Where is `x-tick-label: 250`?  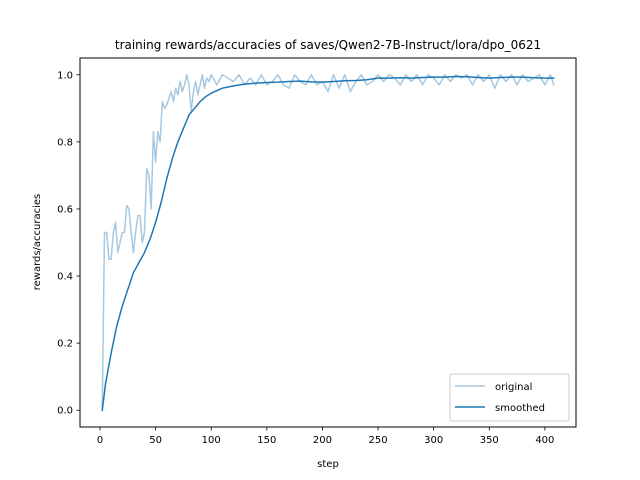 x-tick-label: 250 is located at coordinates (377, 440).